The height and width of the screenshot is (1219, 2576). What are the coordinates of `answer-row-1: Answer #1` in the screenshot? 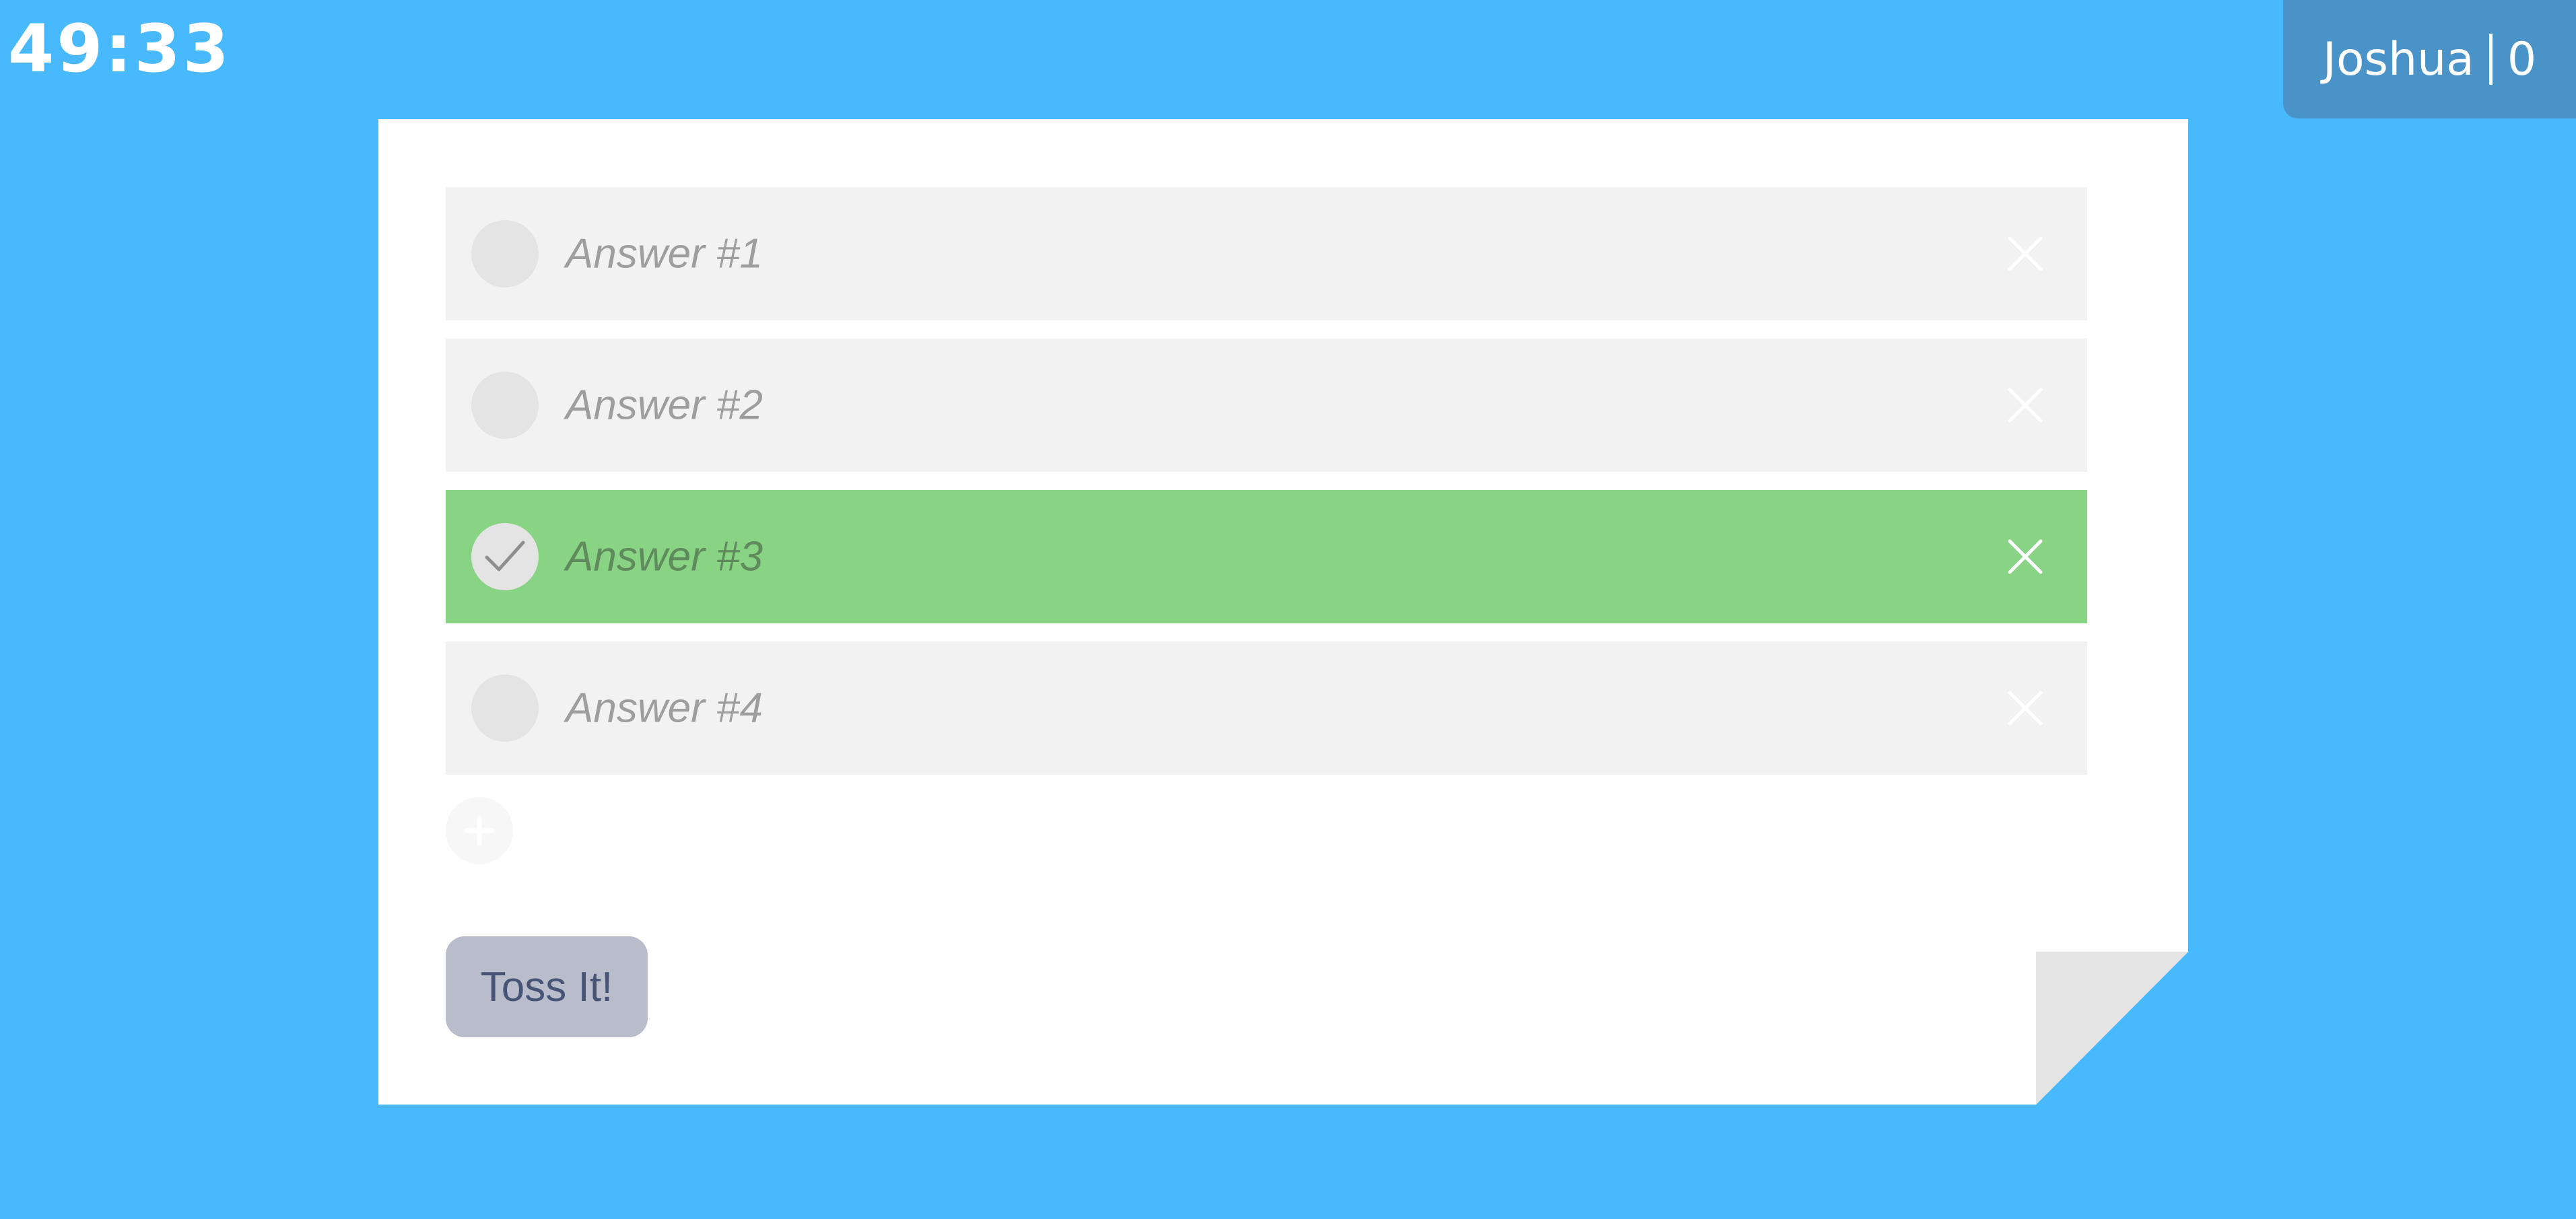 It's located at (1266, 253).